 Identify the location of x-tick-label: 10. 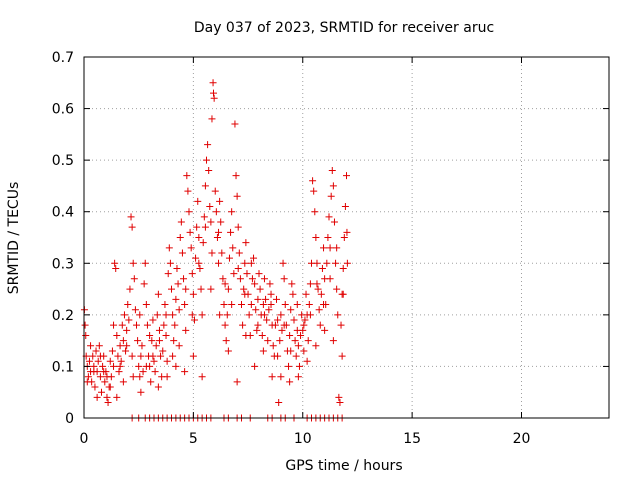
(303, 439).